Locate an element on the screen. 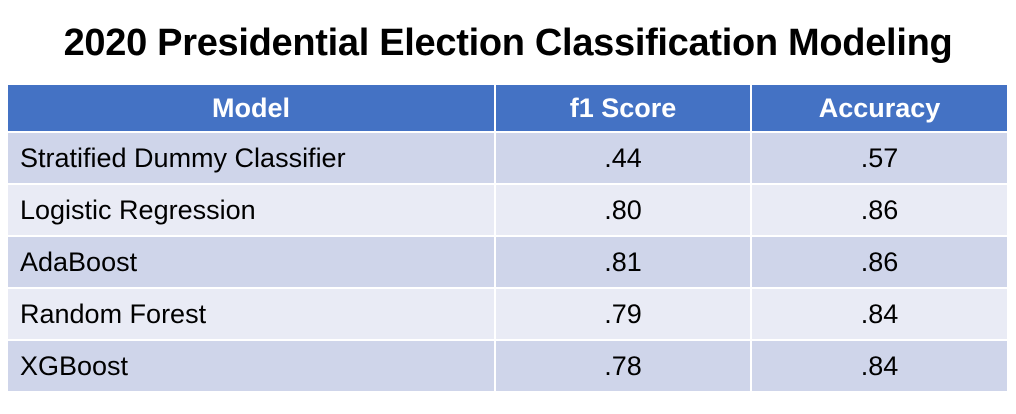 This screenshot has width=1016, height=414. model-cell: Stratified Dummy Classifier is located at coordinates (252, 157).